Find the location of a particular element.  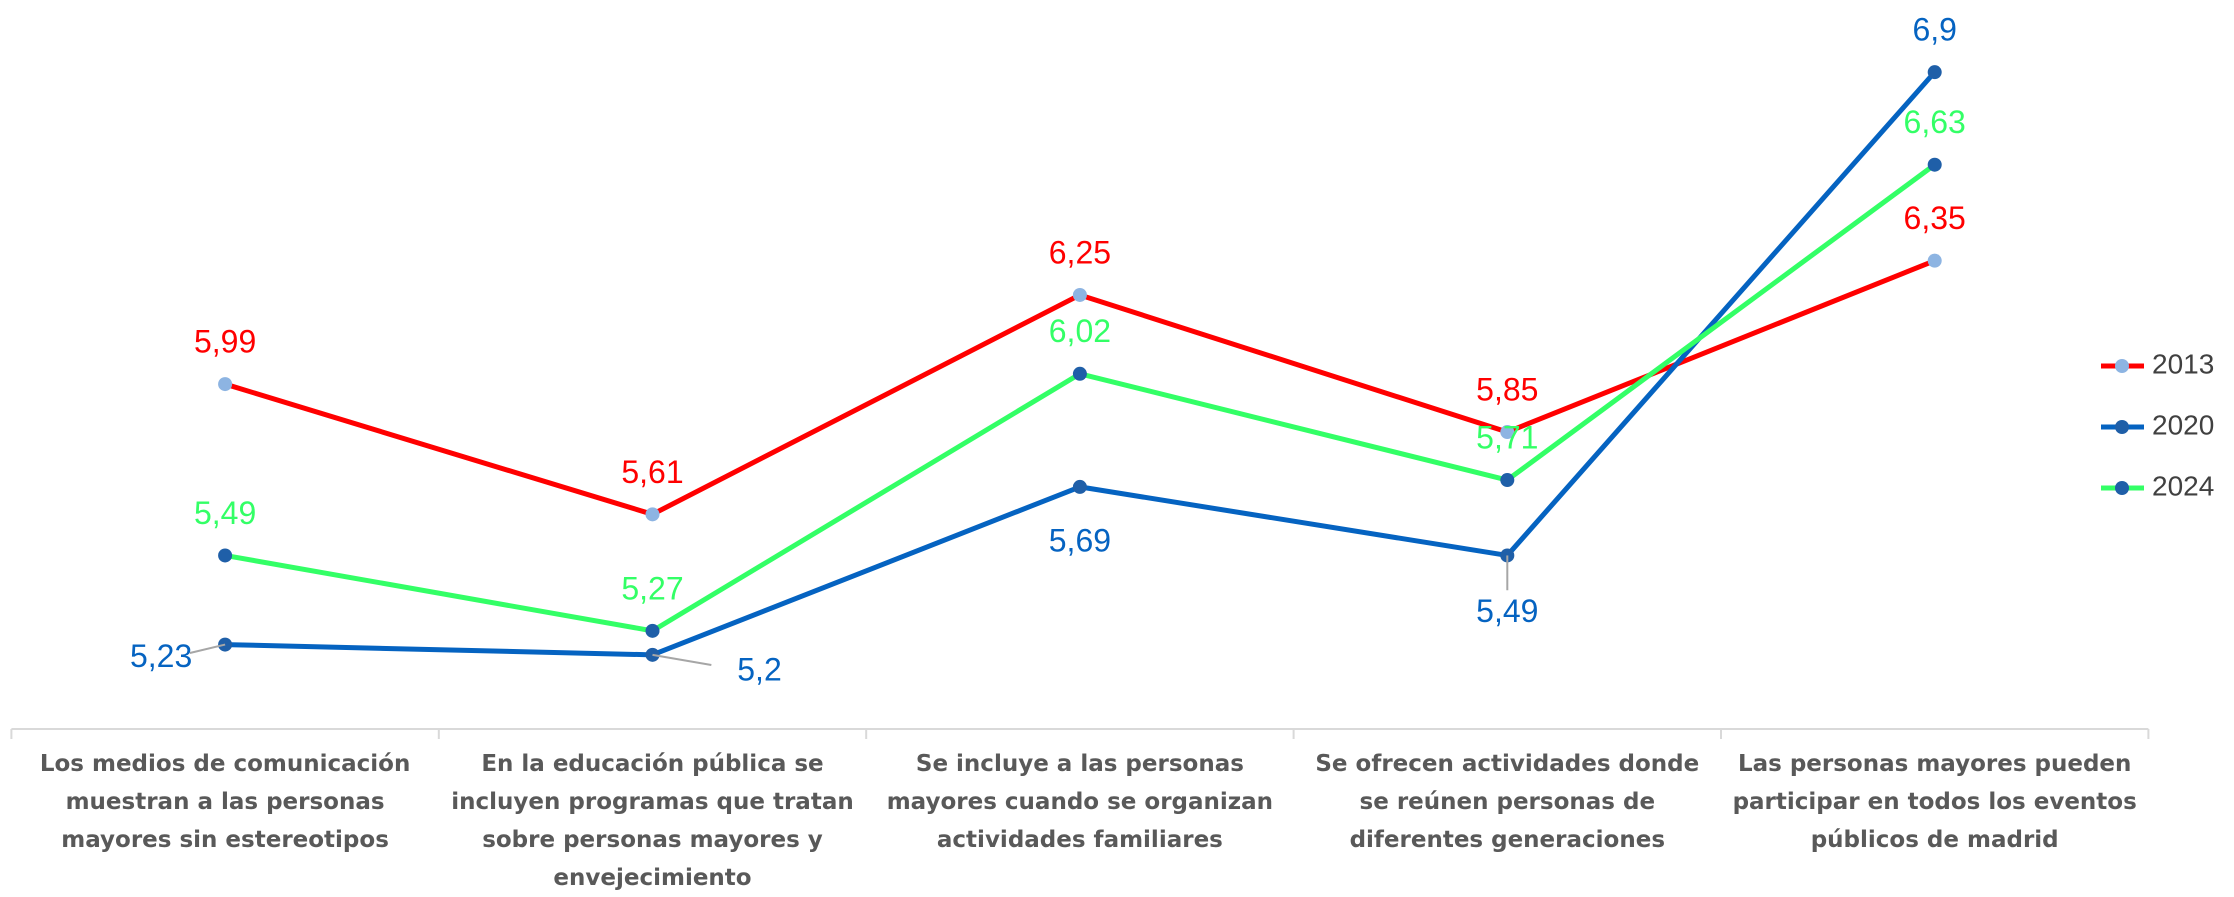

data-label: 6,25 is located at coordinates (1080, 252).